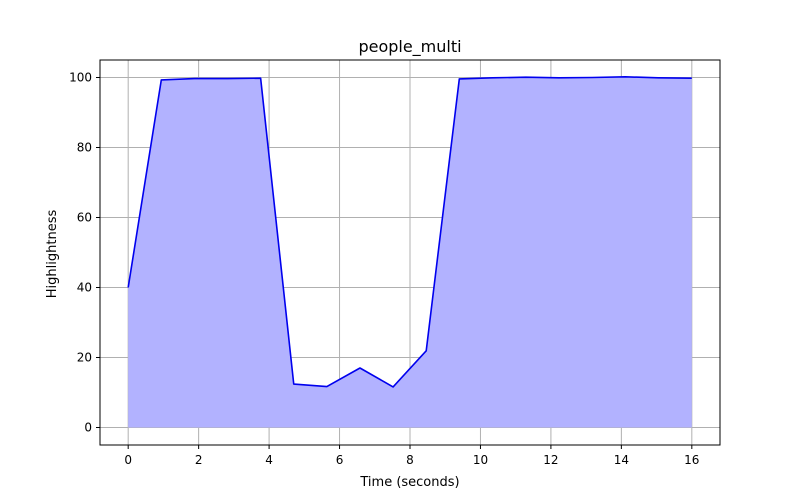 Image resolution: width=800 pixels, height=504 pixels. I want to click on x-tick-label: 4, so click(269, 460).